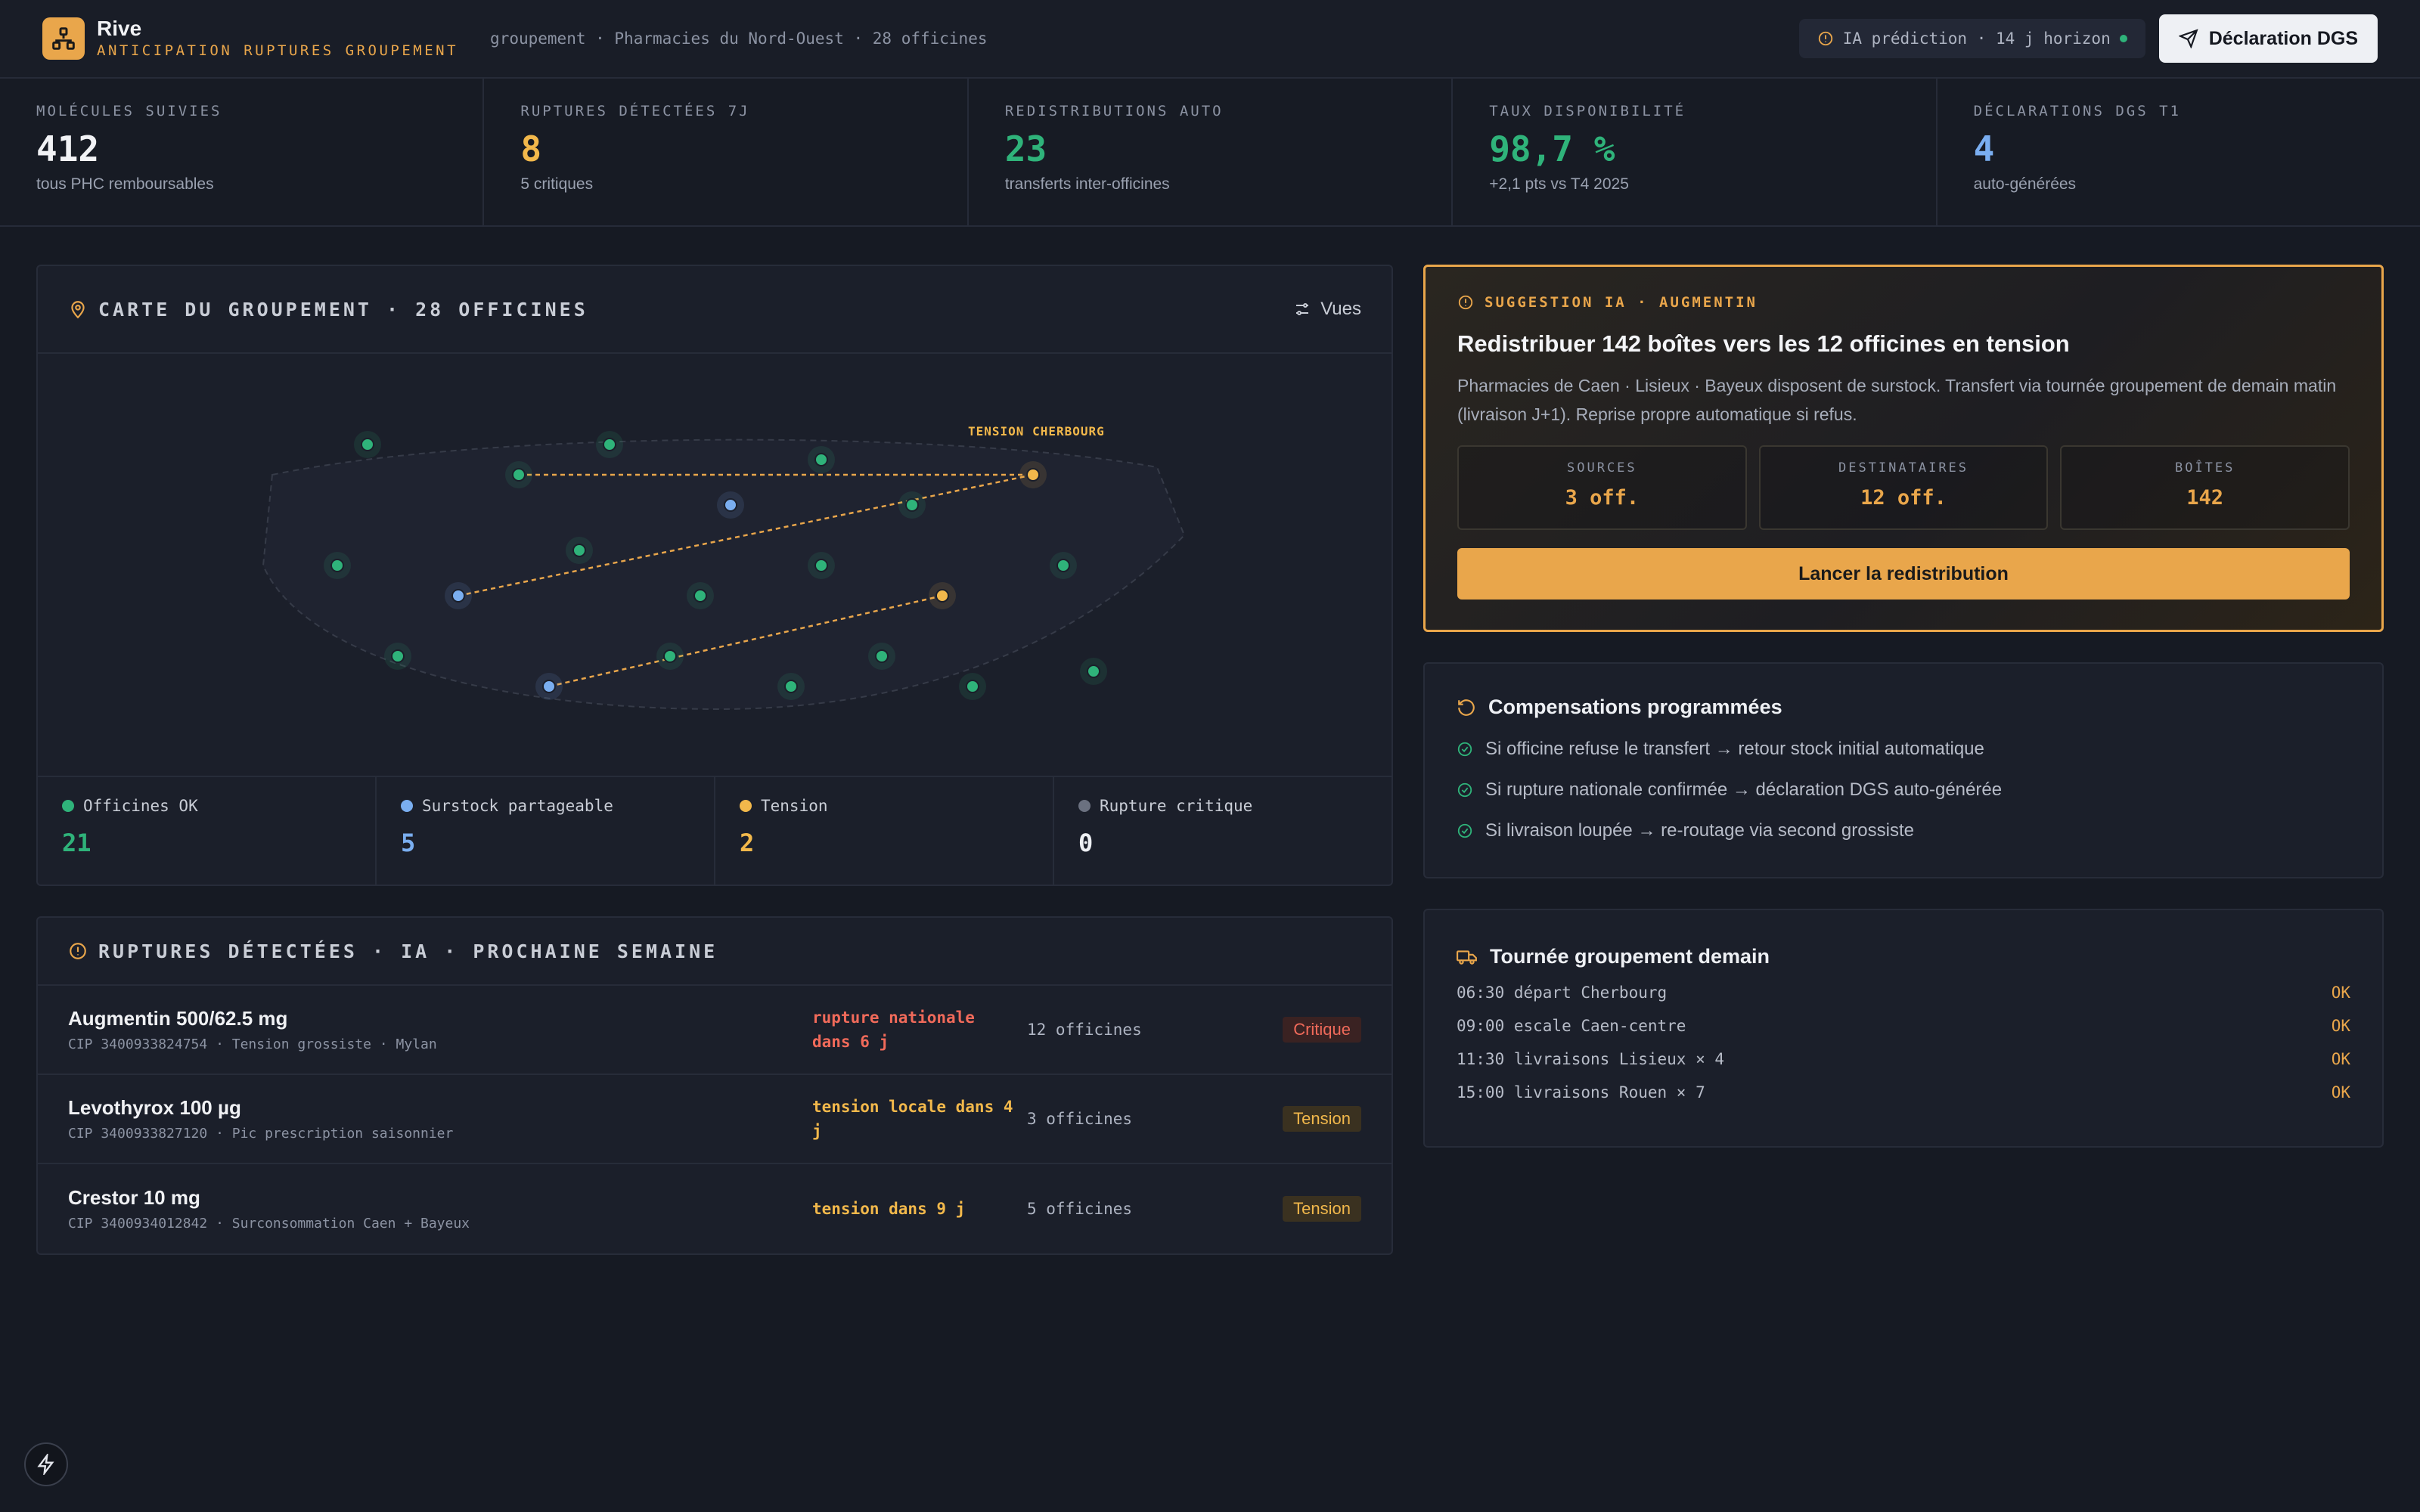  Describe the element at coordinates (2123, 38) in the screenshot. I see `status-dot` at that location.